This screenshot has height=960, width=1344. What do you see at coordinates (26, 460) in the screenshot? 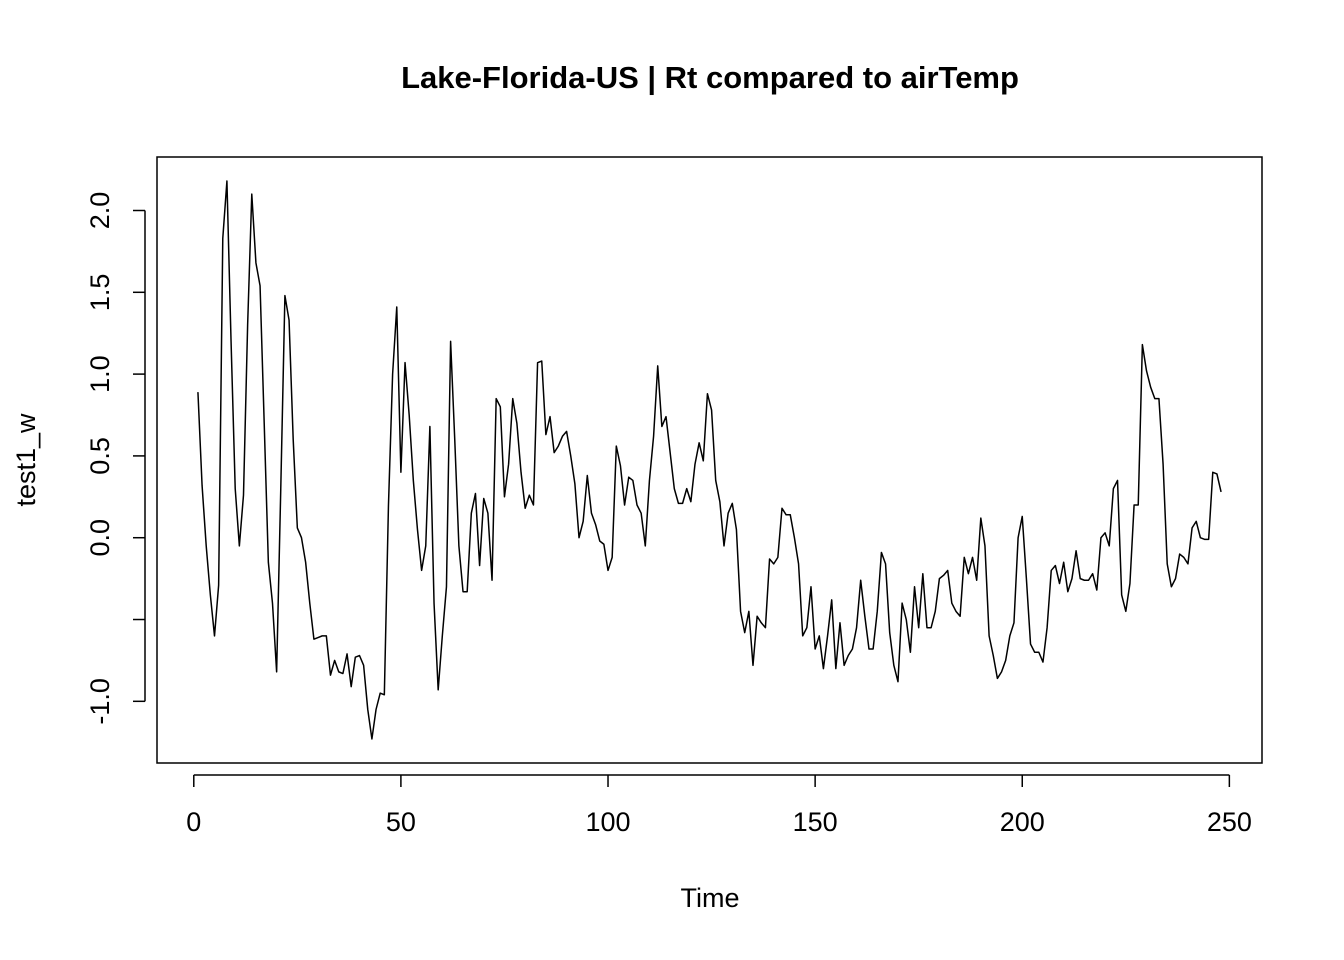
I see `y-axis-label: test1_w` at bounding box center [26, 460].